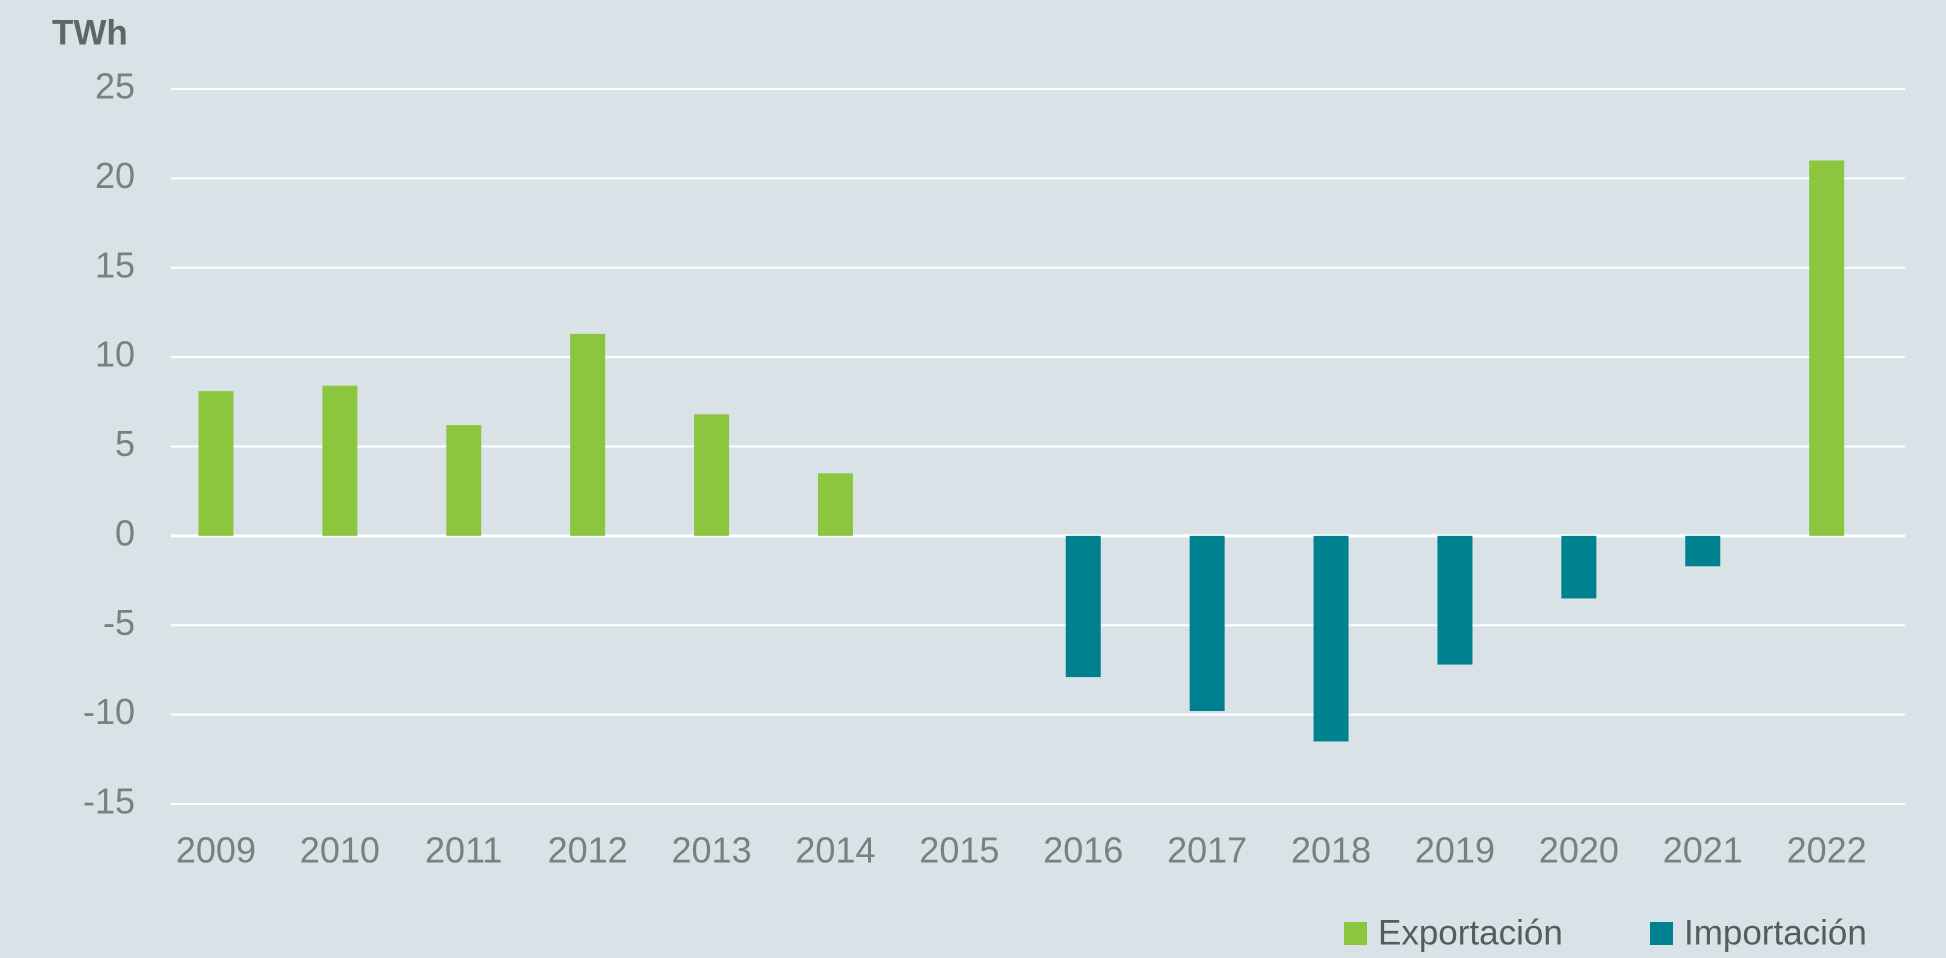 This screenshot has height=958, width=1946. What do you see at coordinates (959, 850) in the screenshot?
I see `x-tick-label: 2015` at bounding box center [959, 850].